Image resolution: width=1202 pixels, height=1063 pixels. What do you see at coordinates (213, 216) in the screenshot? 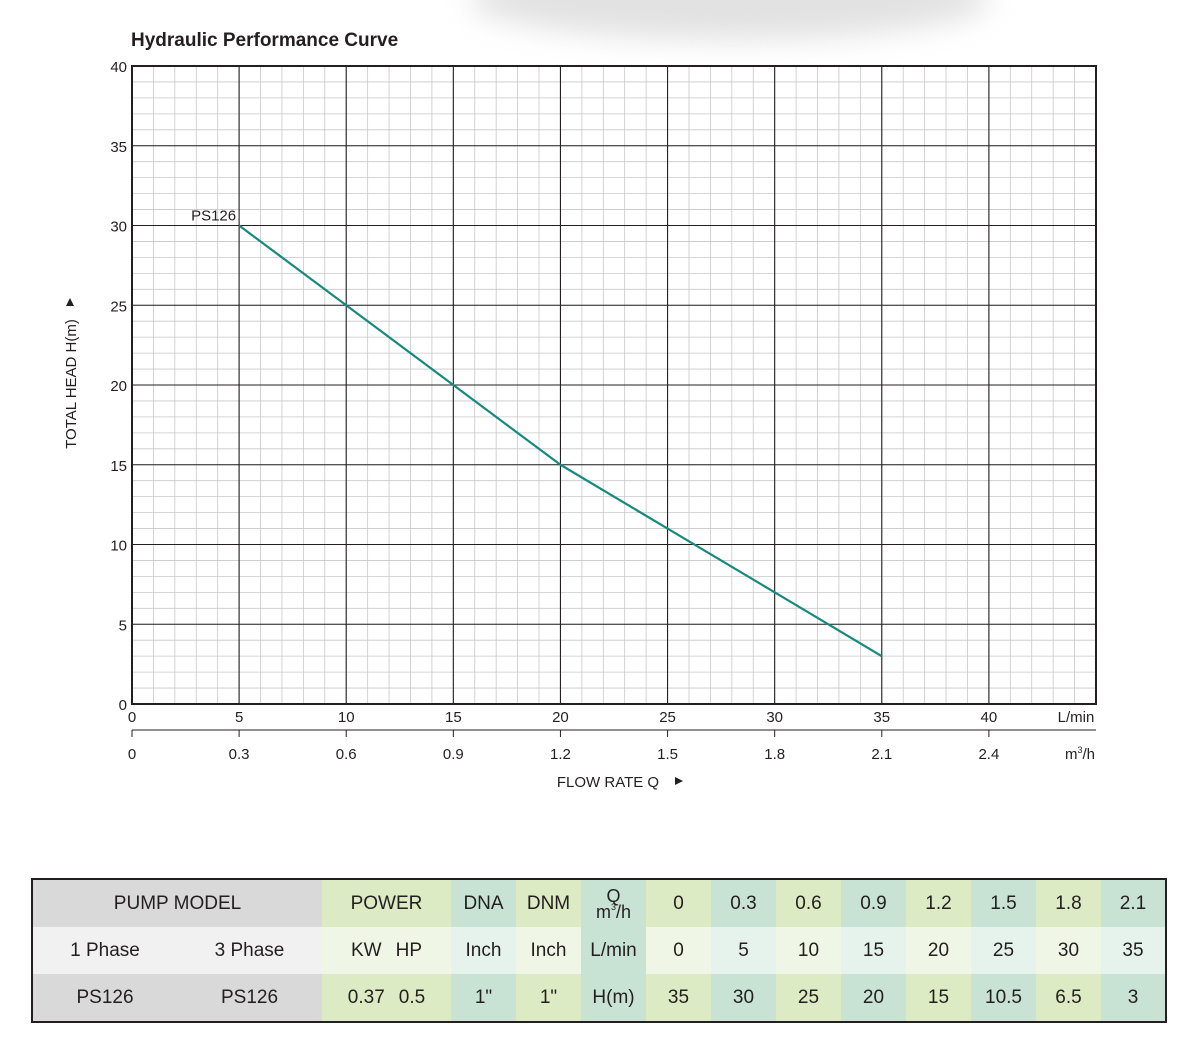
I see `series-label: PS126` at bounding box center [213, 216].